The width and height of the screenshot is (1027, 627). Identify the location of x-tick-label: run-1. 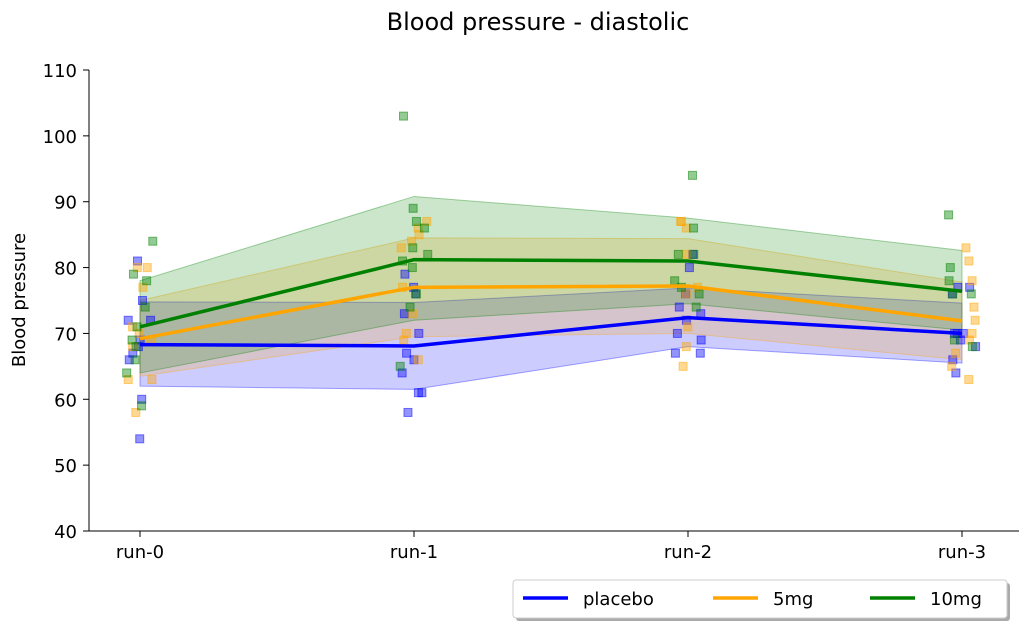
(414, 552).